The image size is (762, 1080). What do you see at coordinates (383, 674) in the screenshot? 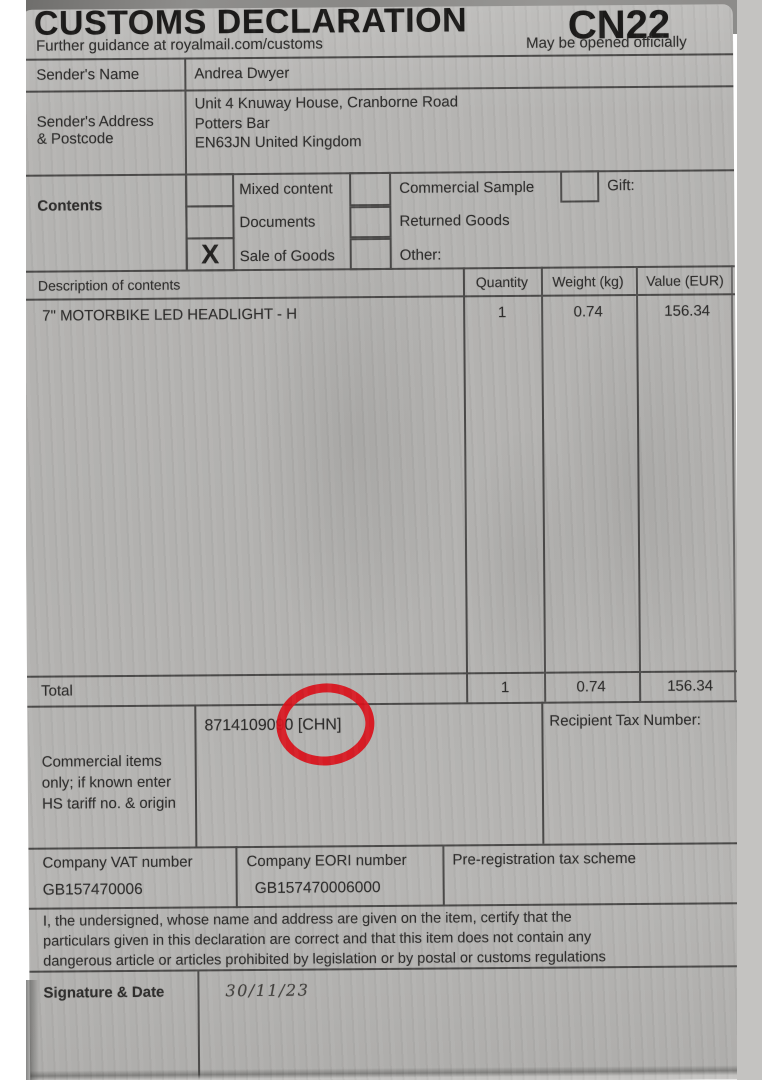
I see `divider-total-top` at bounding box center [383, 674].